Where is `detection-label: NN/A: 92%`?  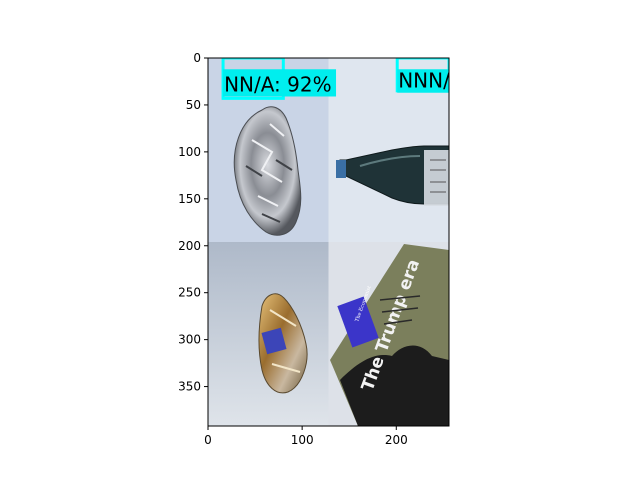 detection-label: NN/A: 92% is located at coordinates (278, 84).